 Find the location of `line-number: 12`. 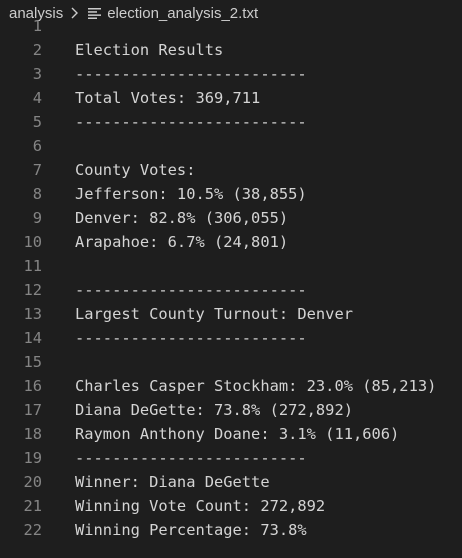

line-number: 12 is located at coordinates (32, 290).